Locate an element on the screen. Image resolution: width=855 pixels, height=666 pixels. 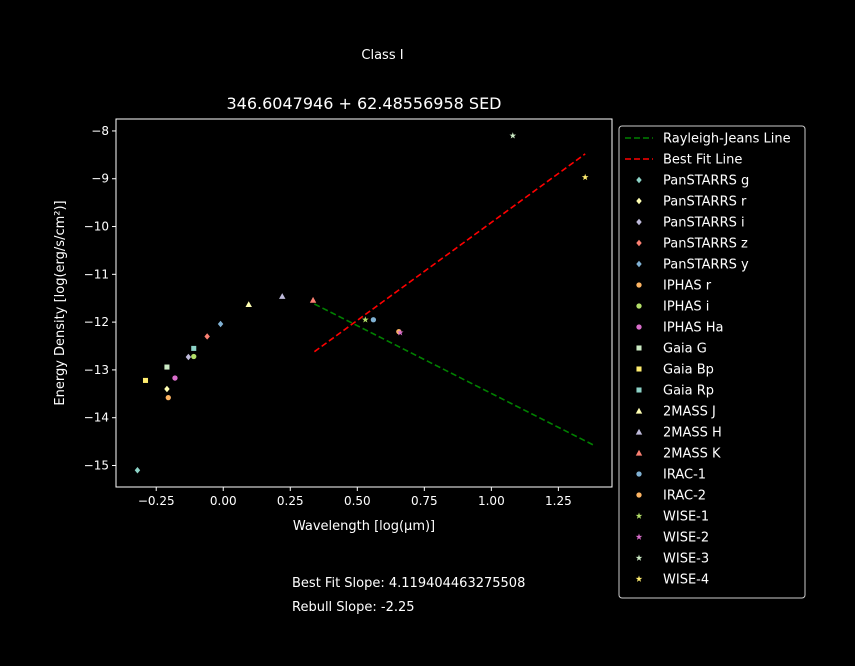
rebull-slope-note: Rebull Slope: -2.25 is located at coordinates (353, 607).